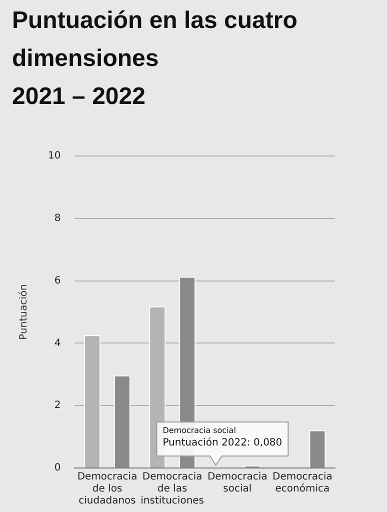  What do you see at coordinates (57, 343) in the screenshot?
I see `y-tick-label: 4` at bounding box center [57, 343].